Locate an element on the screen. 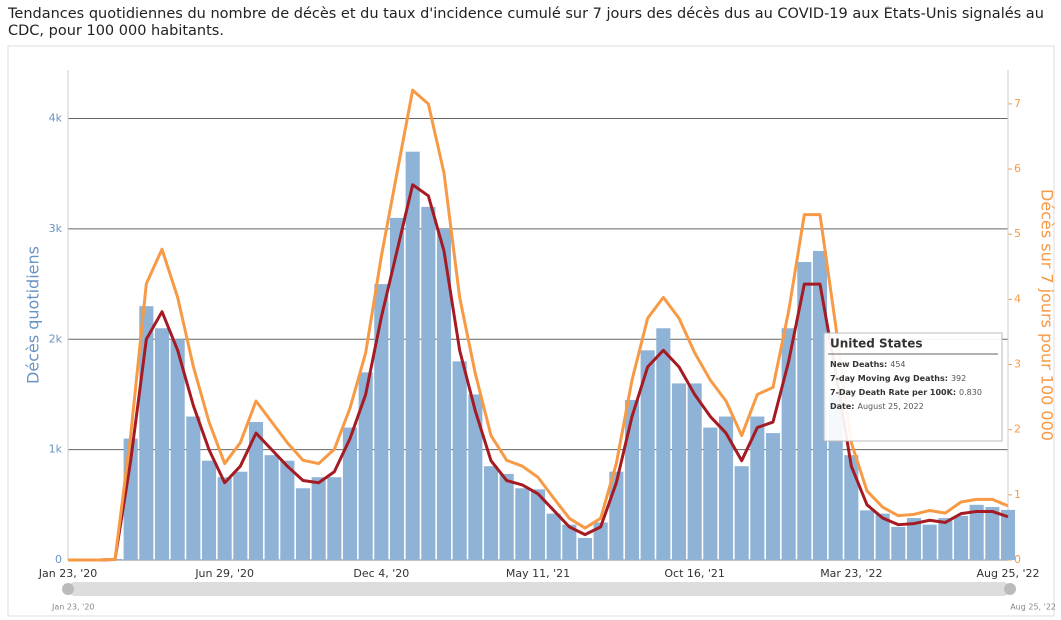 The image size is (1061, 620). y2-tick-label: 3 is located at coordinates (1017, 364).